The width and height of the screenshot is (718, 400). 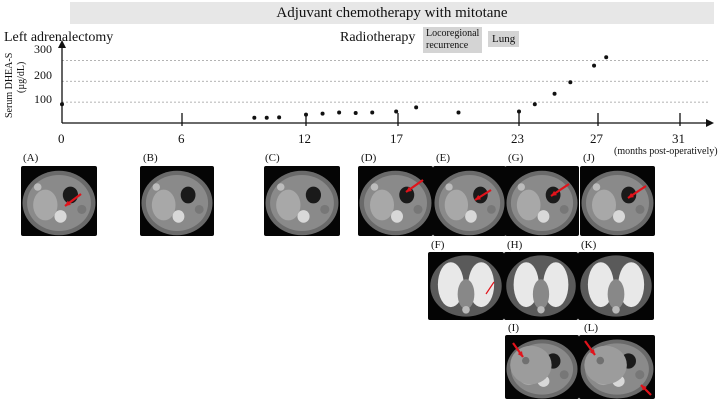 What do you see at coordinates (21, 77) in the screenshot?
I see `y-axis-label-line2: (µg/dL)` at bounding box center [21, 77].